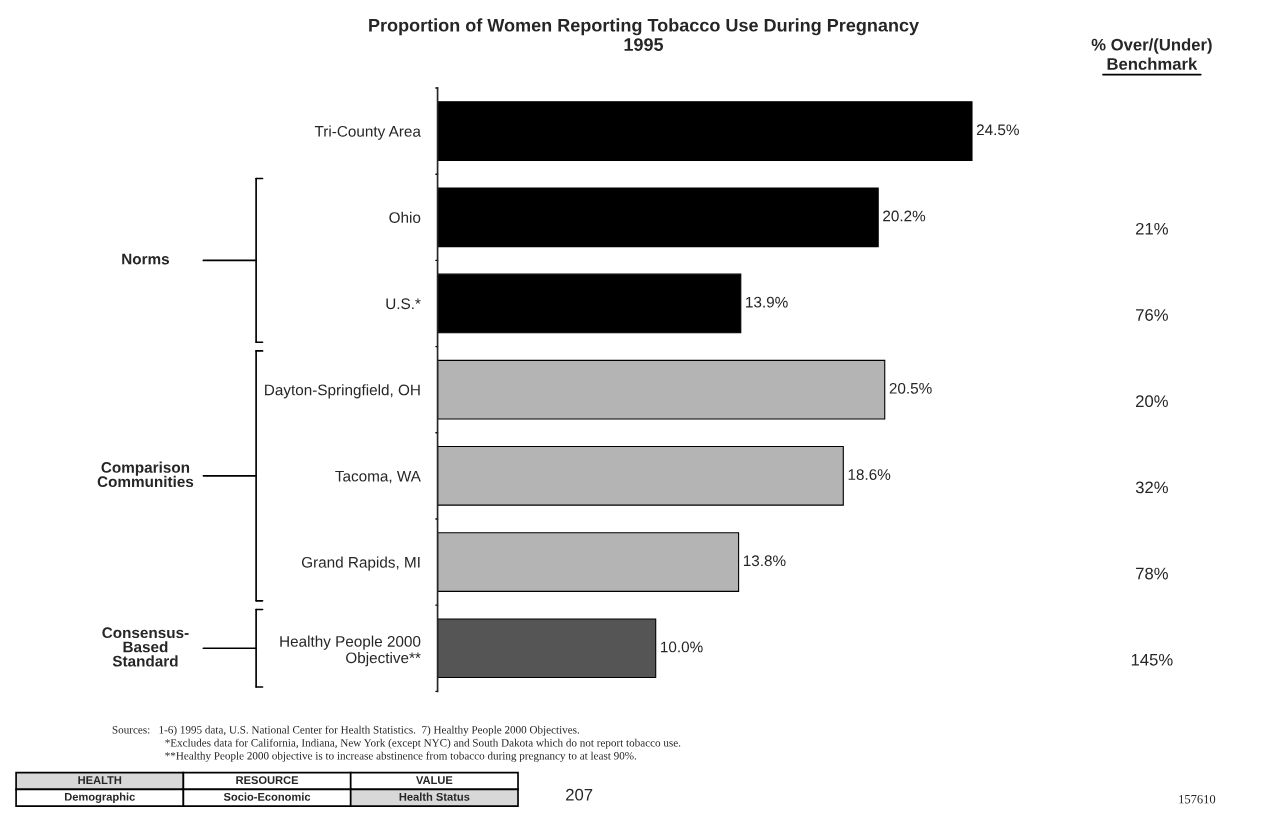 This screenshot has width=1287, height=838. I want to click on chart-subtitle: 1995, so click(644, 44).